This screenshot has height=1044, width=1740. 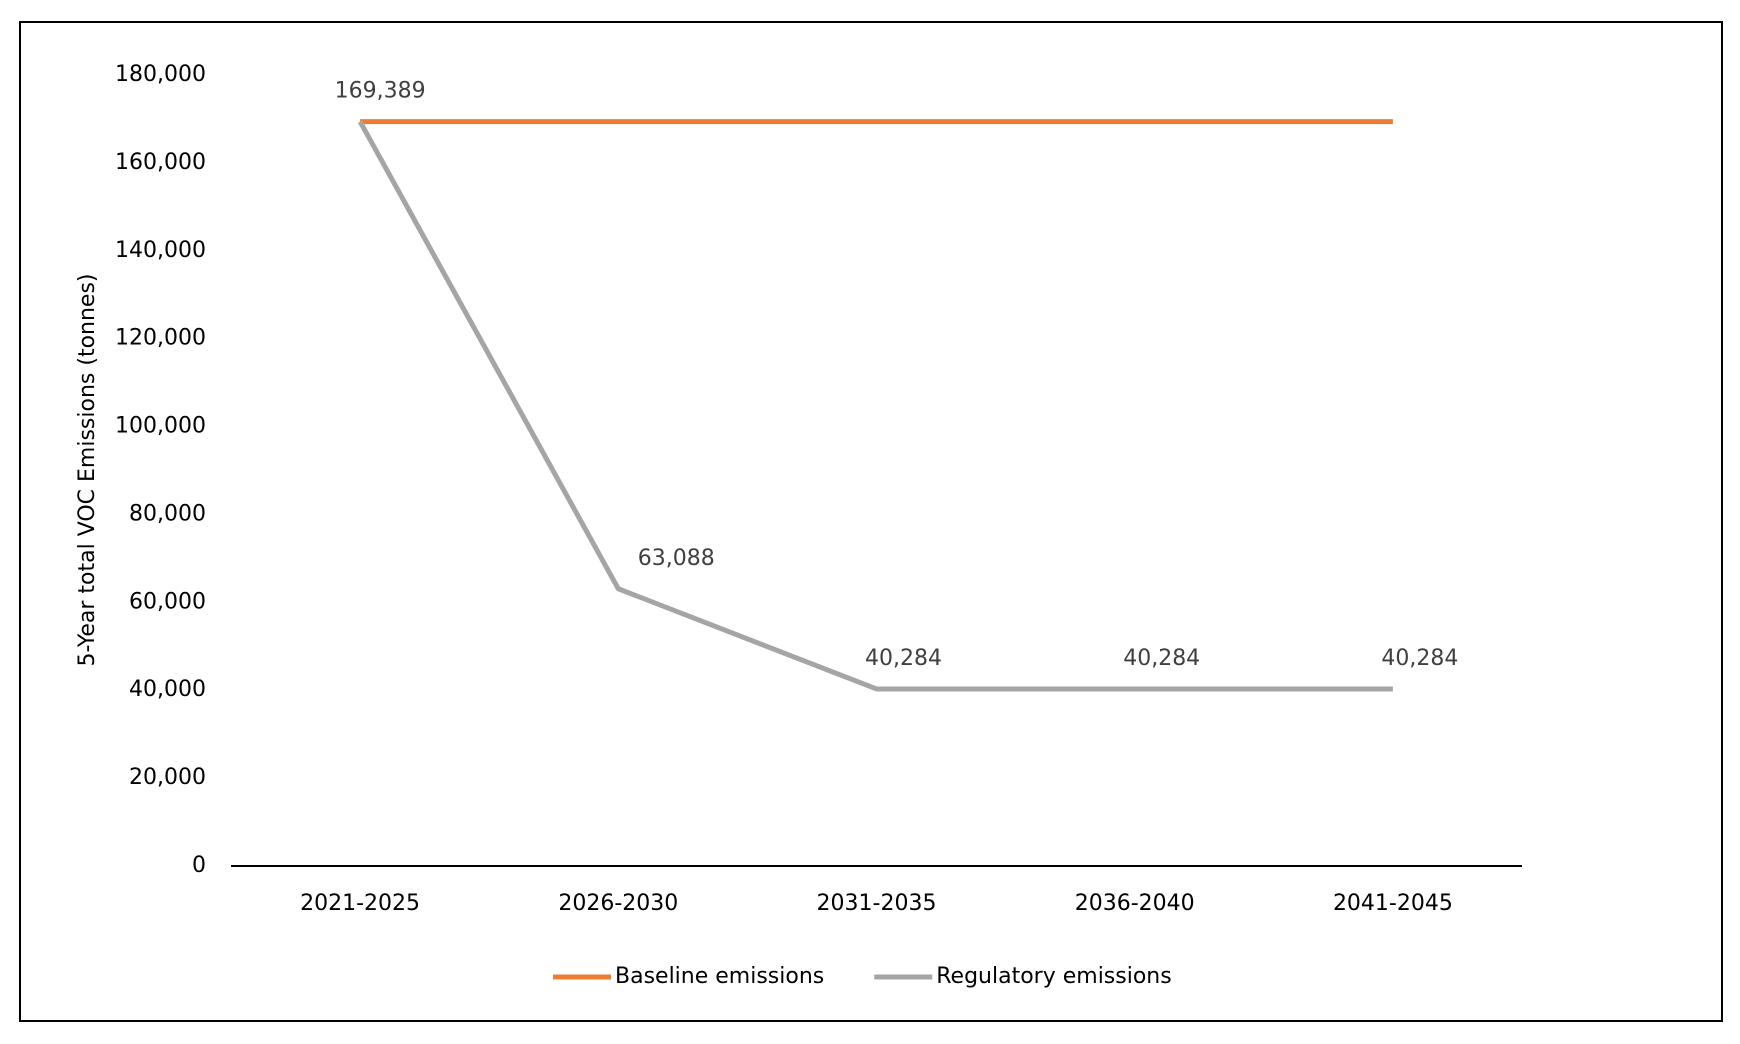 What do you see at coordinates (360, 903) in the screenshot?
I see `x-tick-label: 2021-2025` at bounding box center [360, 903].